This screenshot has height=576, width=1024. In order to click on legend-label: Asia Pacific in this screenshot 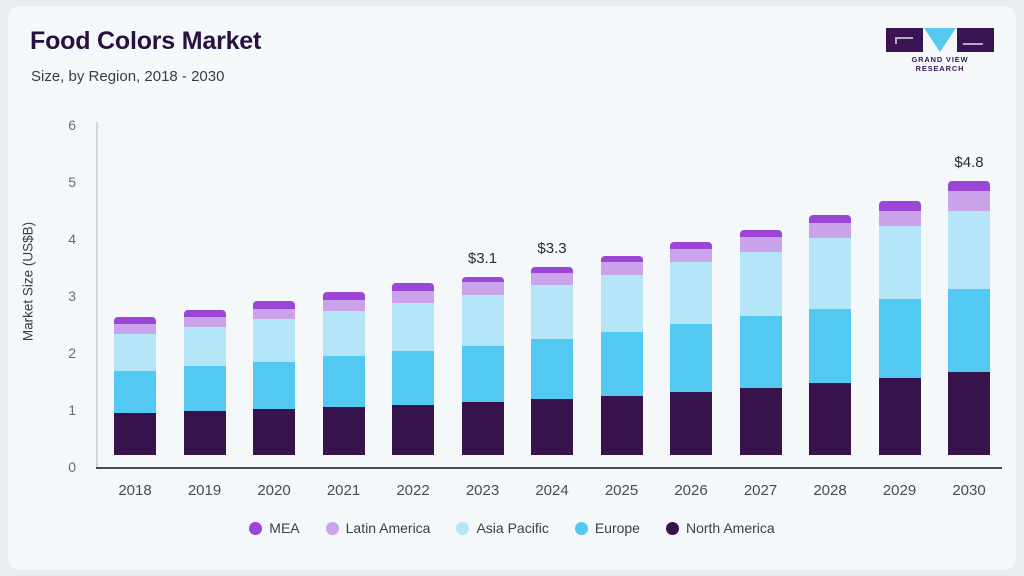, I will do `click(512, 528)`.